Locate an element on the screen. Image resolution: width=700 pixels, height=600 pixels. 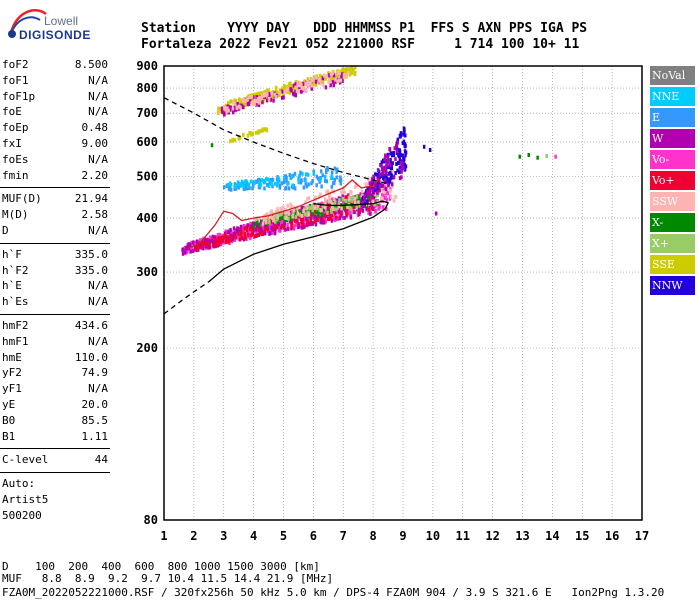
legend-item: X+ is located at coordinates (672, 243).